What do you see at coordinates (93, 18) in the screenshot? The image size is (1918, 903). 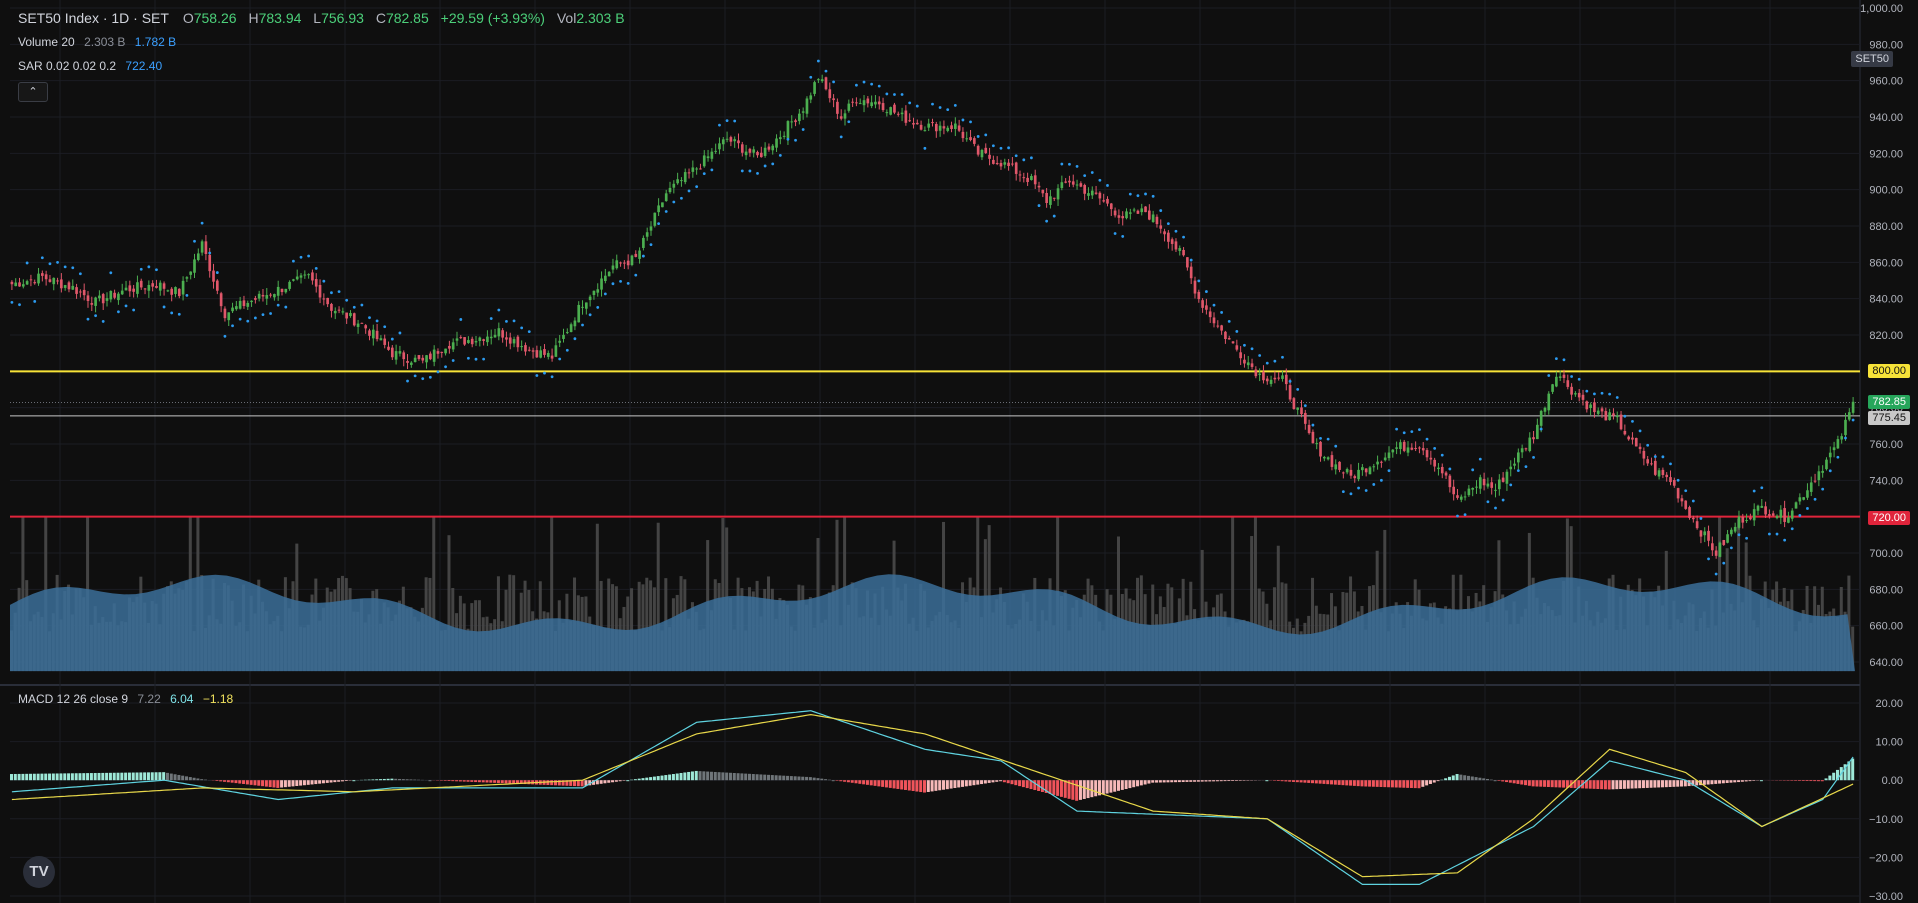 I see `symbol-title: SET50 Index · 1D · SET` at bounding box center [93, 18].